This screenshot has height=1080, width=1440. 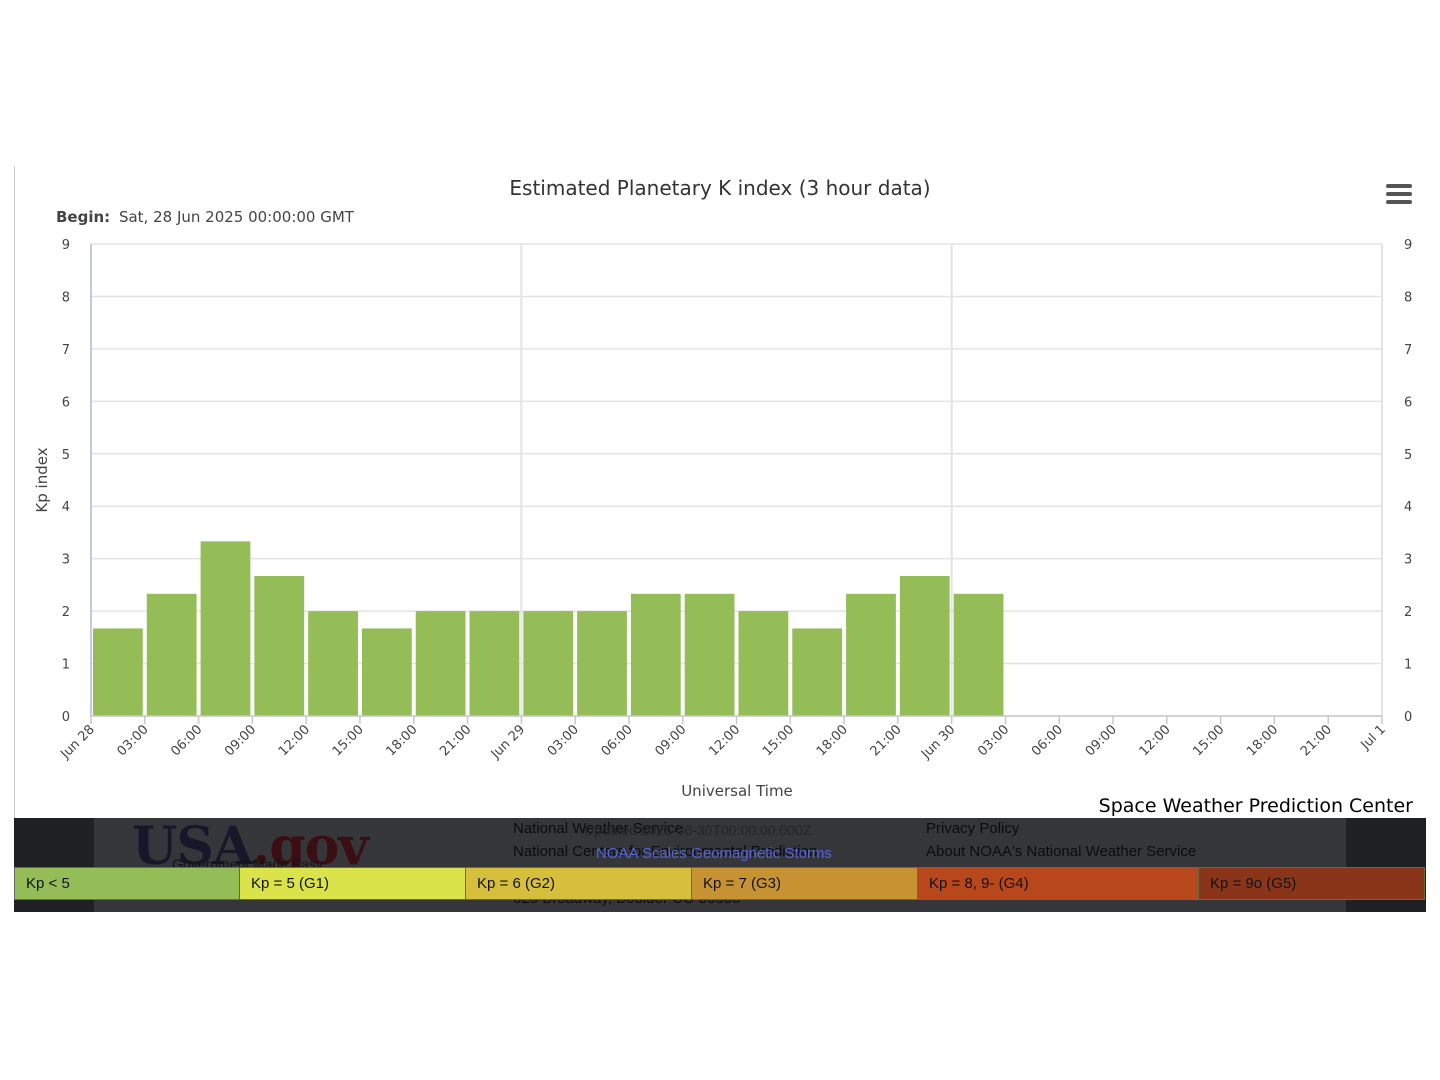 I want to click on chart-subtitle: Begin: Sat, 28 Jun 2025 00:00:00 GMT, so click(x=205, y=217).